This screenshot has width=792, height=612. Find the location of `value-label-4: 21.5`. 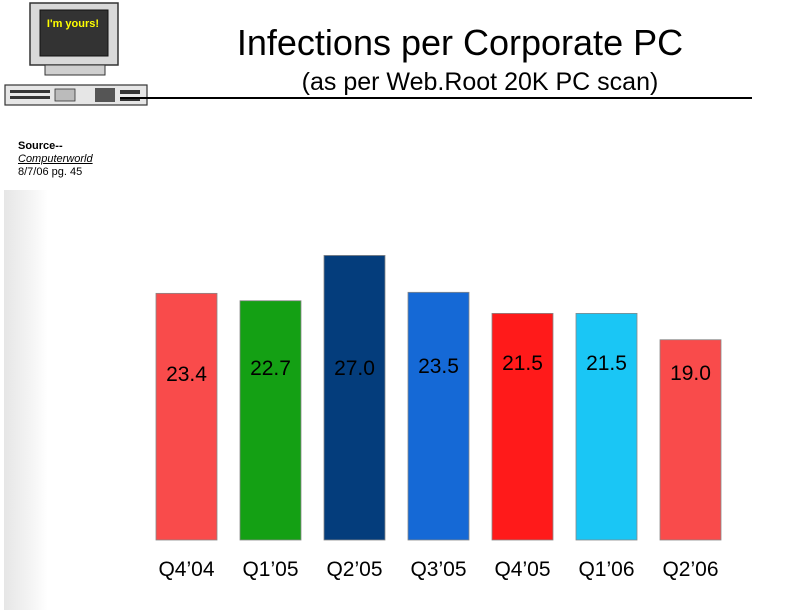

value-label-4: 21.5 is located at coordinates (522, 363).